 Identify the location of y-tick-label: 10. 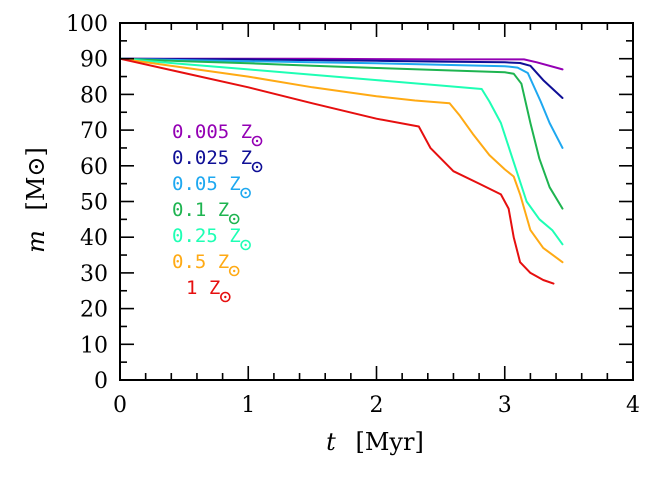
(94, 345).